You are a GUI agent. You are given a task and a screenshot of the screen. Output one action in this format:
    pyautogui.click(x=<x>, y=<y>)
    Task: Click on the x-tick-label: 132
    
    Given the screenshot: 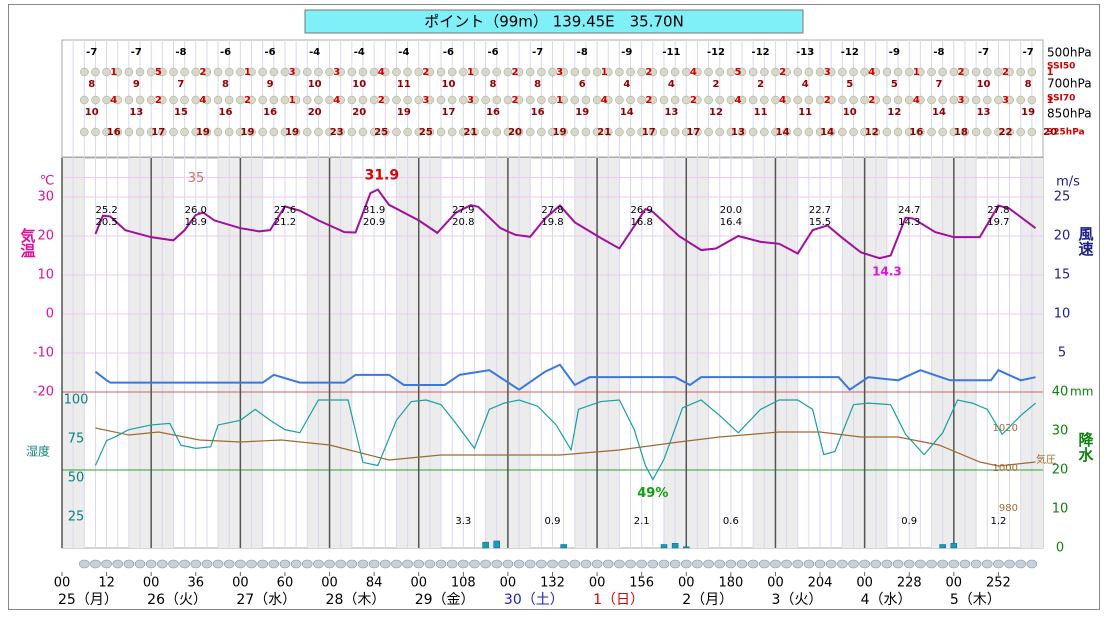 What is the action you would take?
    pyautogui.click(x=552, y=583)
    